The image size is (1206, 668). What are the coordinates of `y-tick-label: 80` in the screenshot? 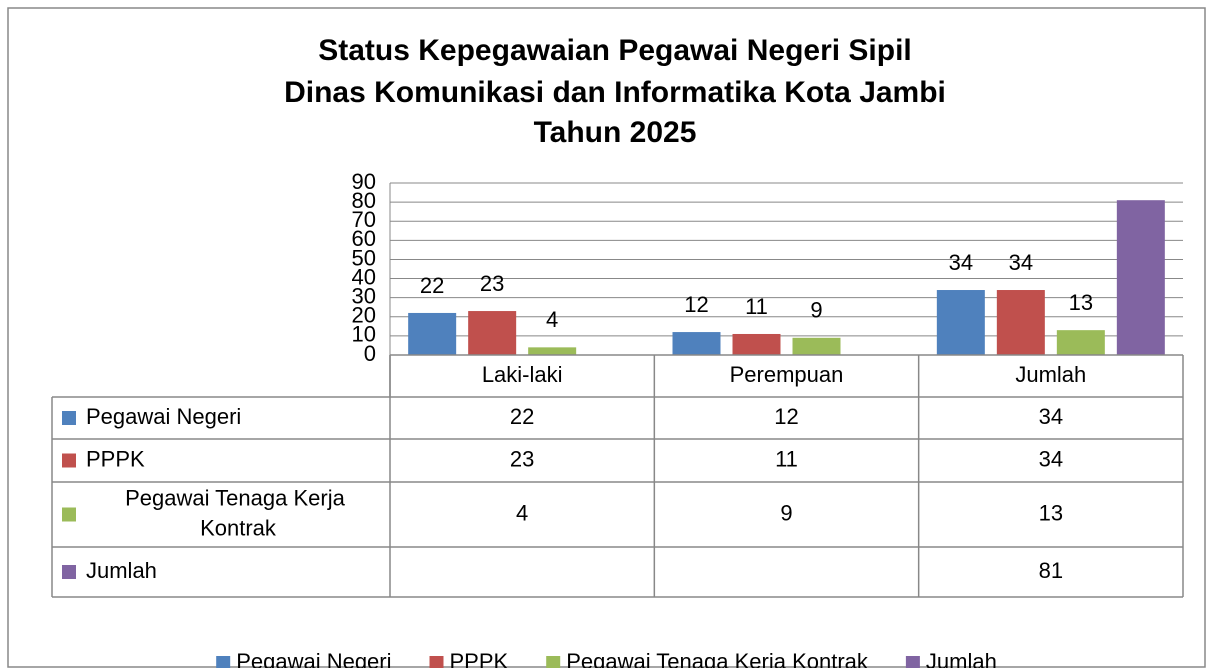 It's located at (364, 200).